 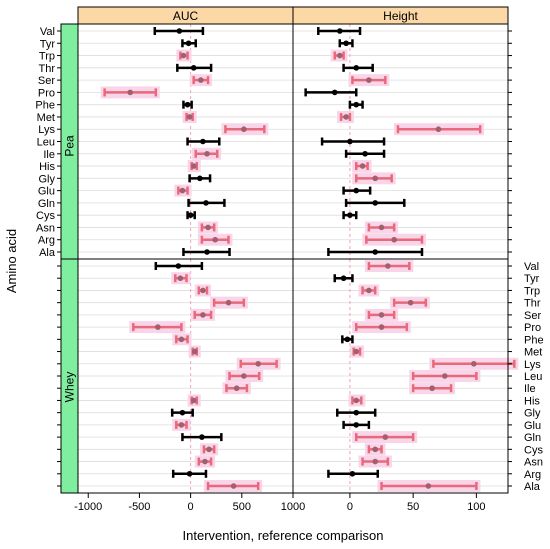 I want to click on x-tick-label: -1000, so click(x=88, y=507).